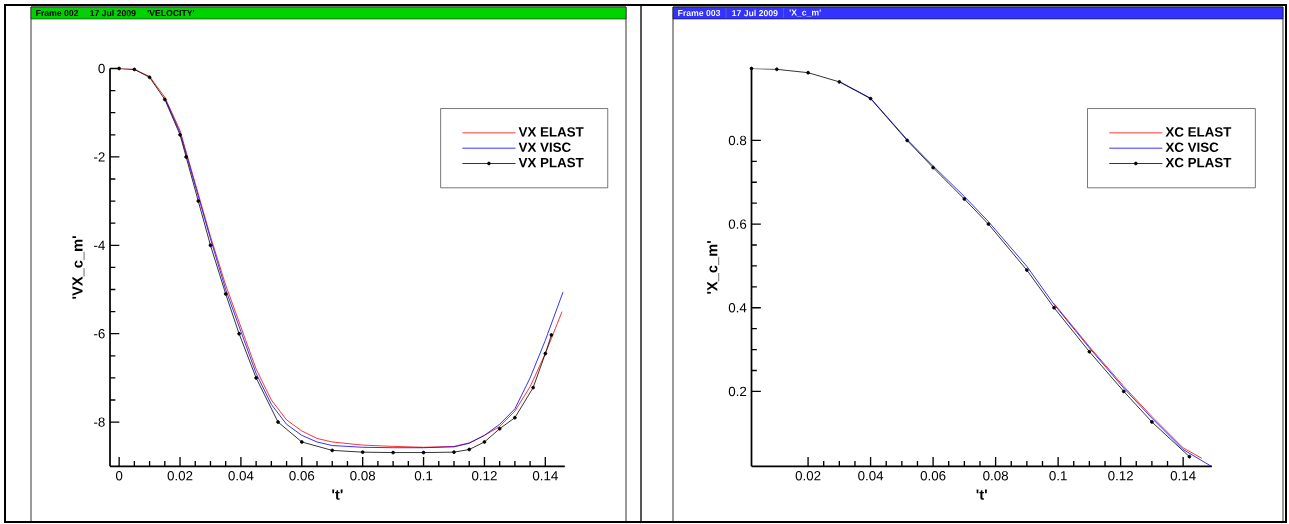  What do you see at coordinates (737, 308) in the screenshot?
I see `y-tick-label: 0.4` at bounding box center [737, 308].